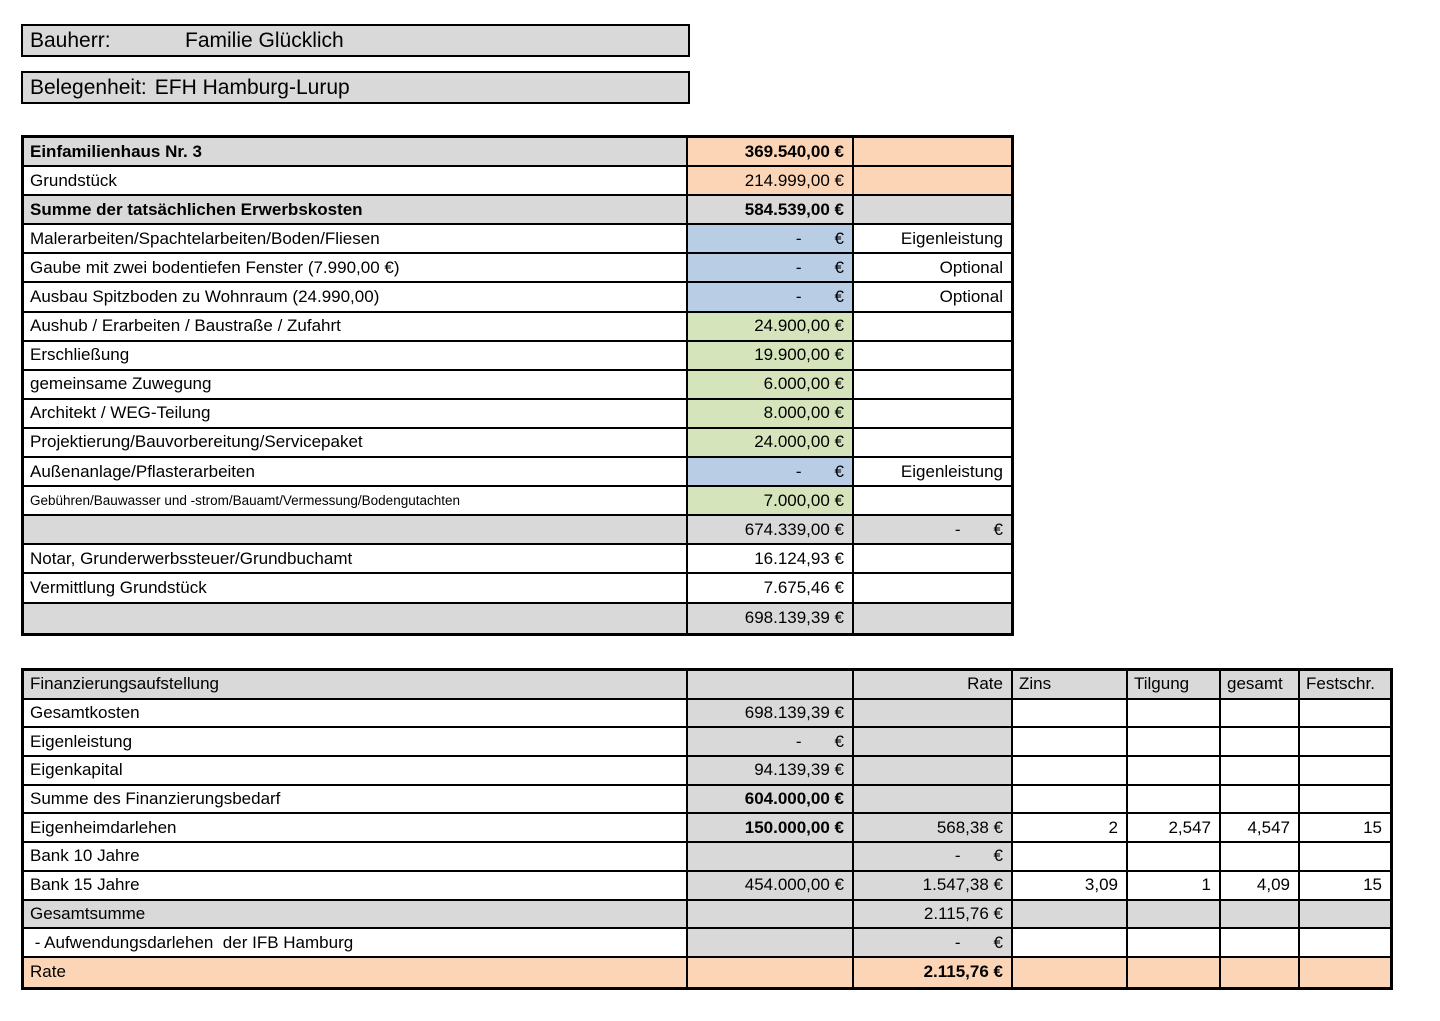 This screenshot has height=1021, width=1440. Describe the element at coordinates (356, 356) in the screenshot. I see `cost-row-label: Erschließung` at that location.